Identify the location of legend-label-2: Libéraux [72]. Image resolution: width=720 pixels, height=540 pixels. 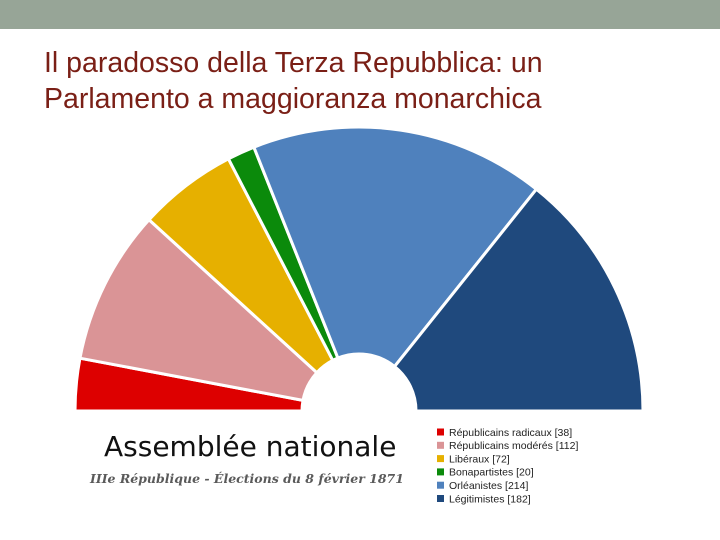
(479, 459).